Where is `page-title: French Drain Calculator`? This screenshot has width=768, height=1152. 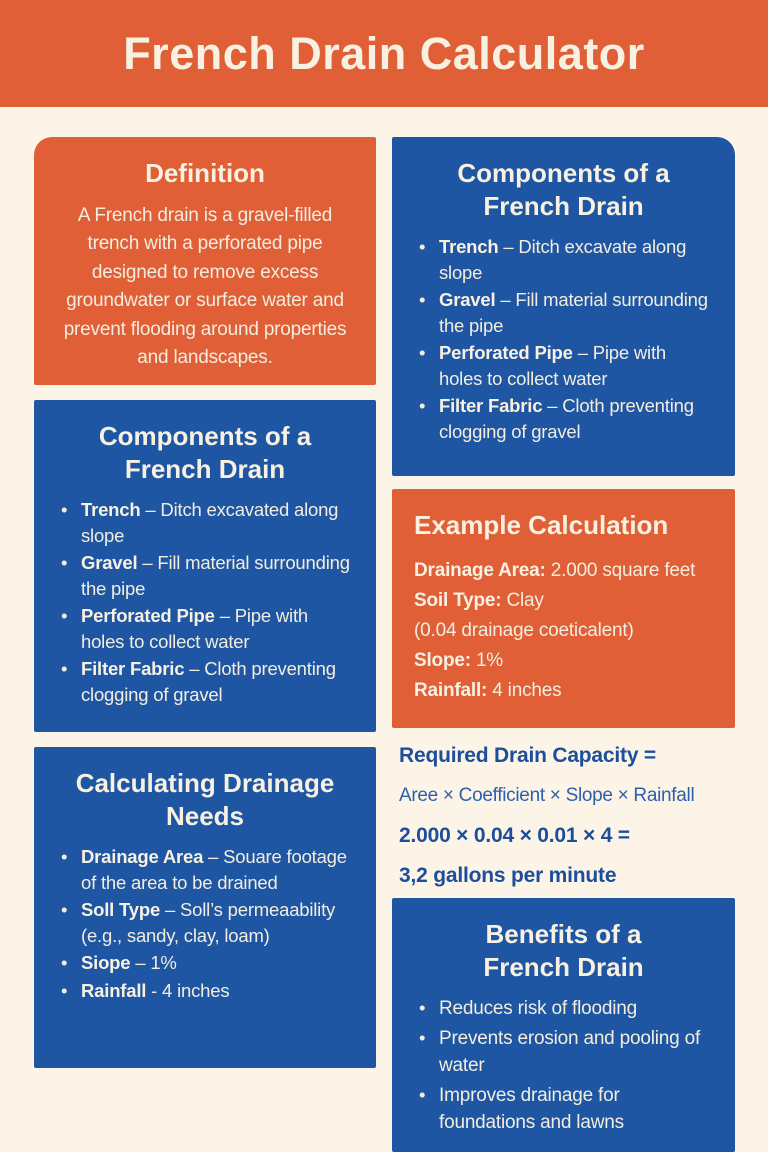
page-title: French Drain Calculator is located at coordinates (384, 53).